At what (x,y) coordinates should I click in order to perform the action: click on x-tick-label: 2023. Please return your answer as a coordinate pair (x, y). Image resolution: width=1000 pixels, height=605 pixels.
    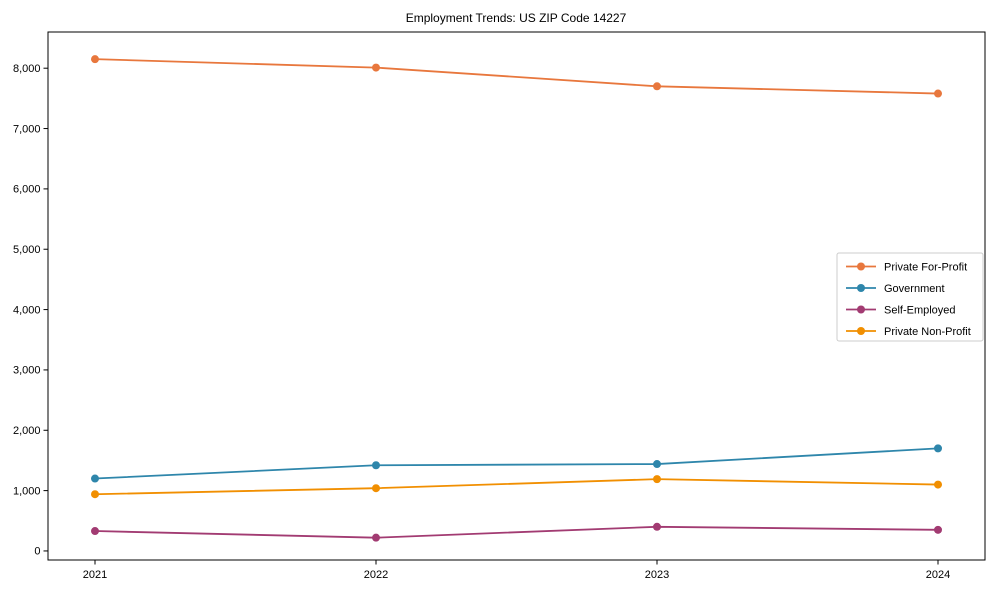
    Looking at the image, I should click on (657, 575).